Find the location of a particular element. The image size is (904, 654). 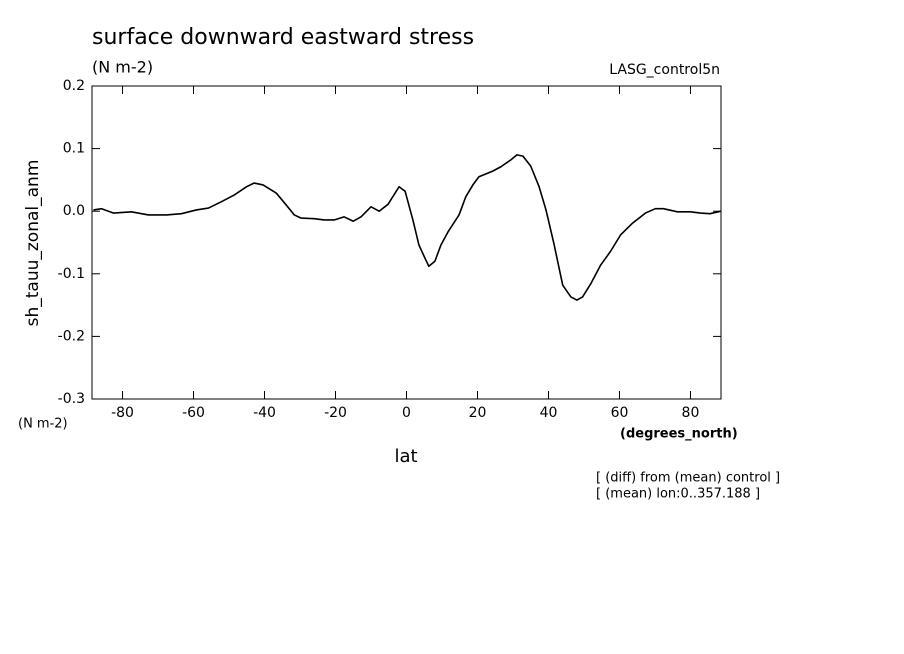

y-tick-label: -0.1 is located at coordinates (71, 274).